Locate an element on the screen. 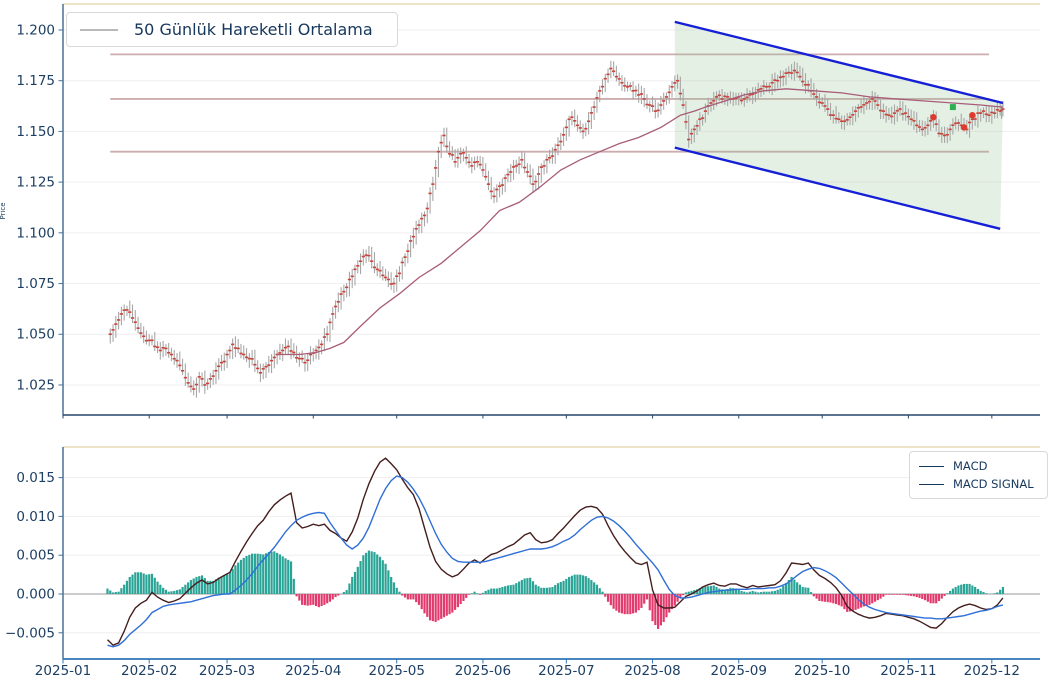  xtick-label: 2025-06 is located at coordinates (483, 670).